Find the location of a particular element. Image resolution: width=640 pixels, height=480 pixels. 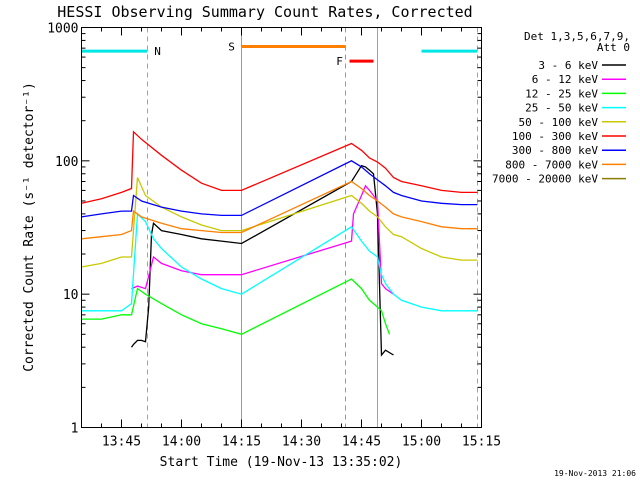

y-tick-label: 1 is located at coordinates (75, 429).